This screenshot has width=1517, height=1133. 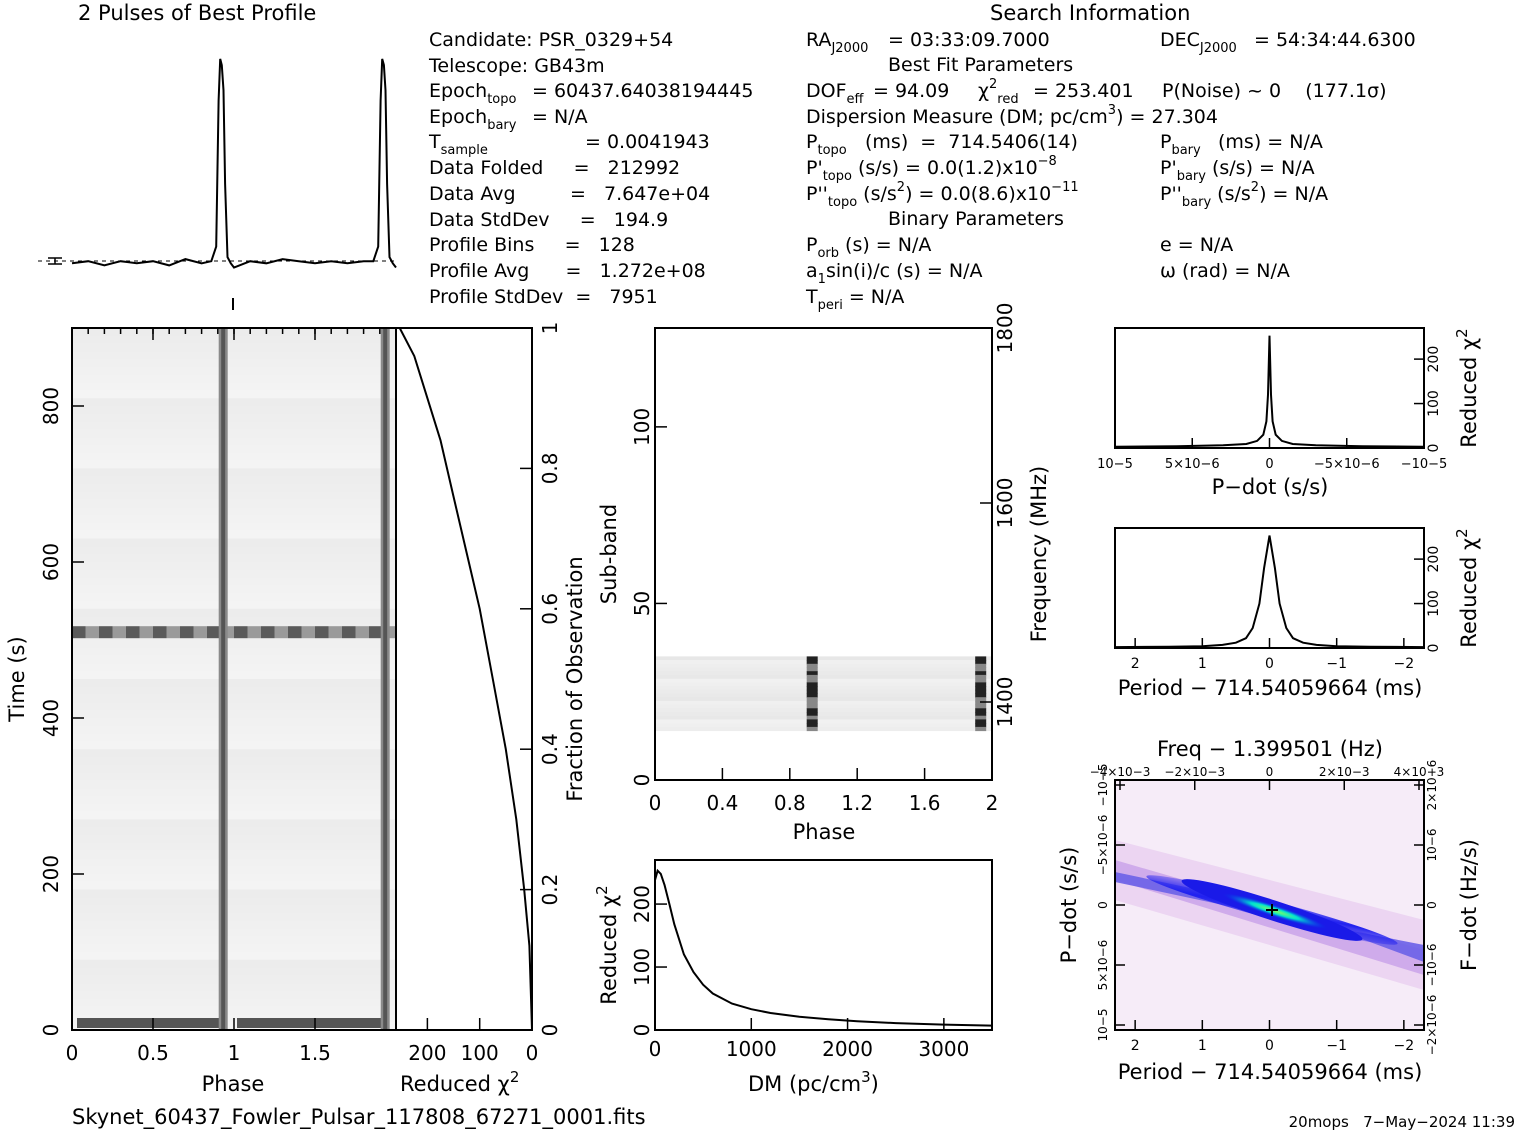 What do you see at coordinates (459, 1082) in the screenshot?
I see `chi2-fraction-xlabel: Reduced χ2` at bounding box center [459, 1082].